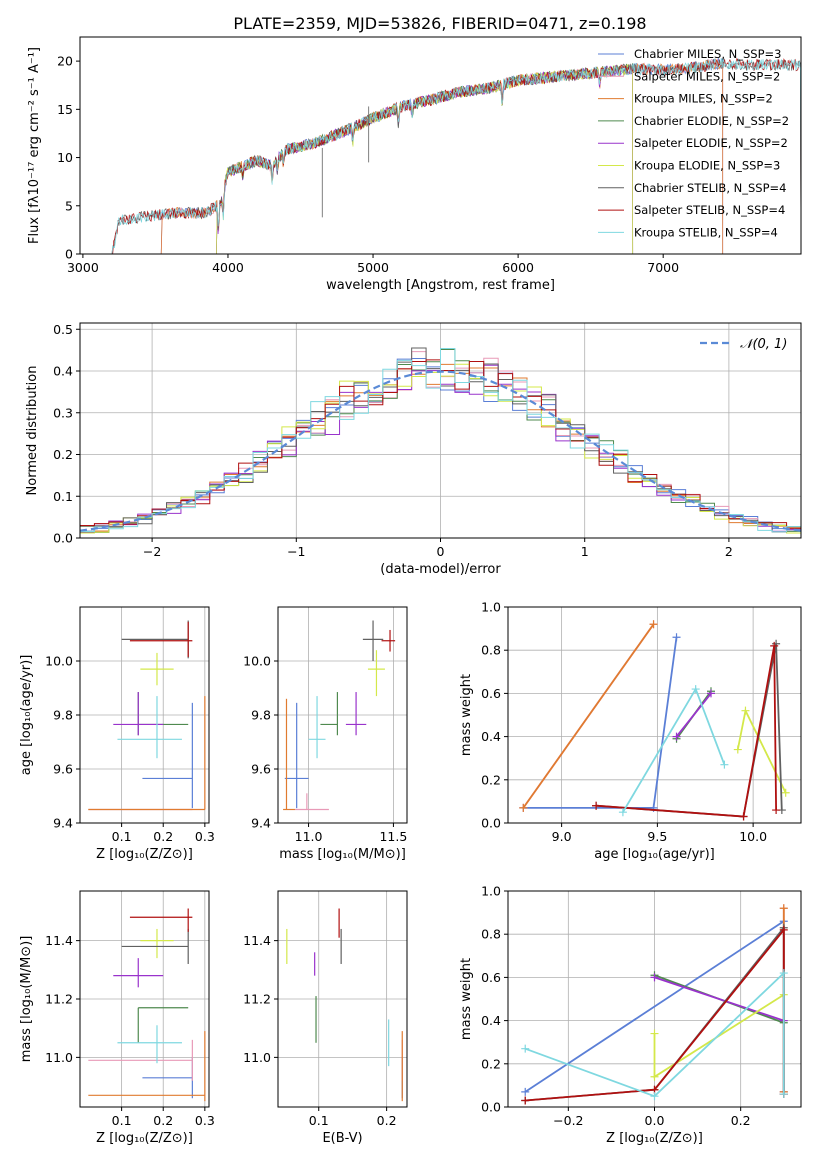  Describe the element at coordinates (63, 715) in the screenshot. I see `y-tick-label: 9.8` at that location.